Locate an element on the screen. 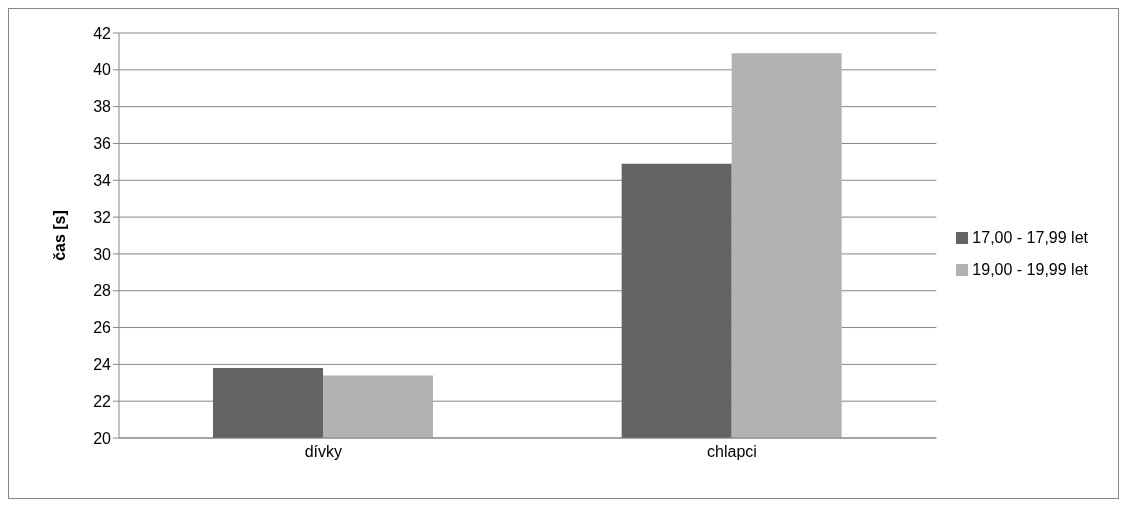  y-tick-label: 28 is located at coordinates (102, 291).